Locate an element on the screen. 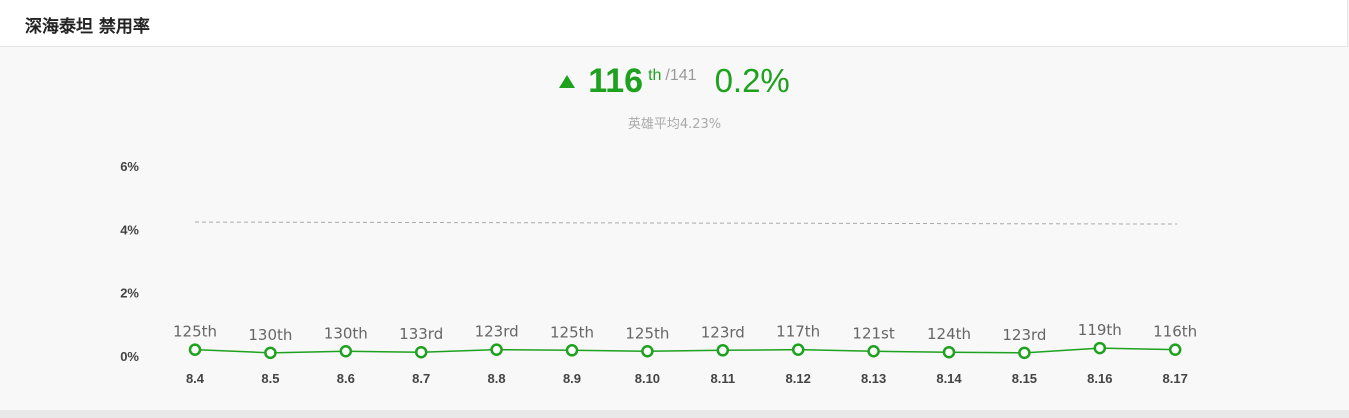 This screenshot has height=418, width=1349. x-tick-label: 8.17 is located at coordinates (1175, 378).